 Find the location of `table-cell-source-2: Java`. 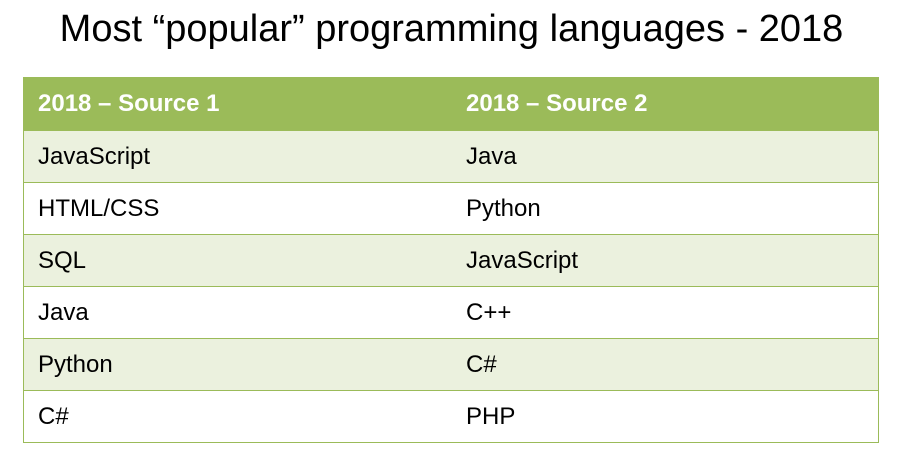

table-cell-source-2: Java is located at coordinates (491, 156).